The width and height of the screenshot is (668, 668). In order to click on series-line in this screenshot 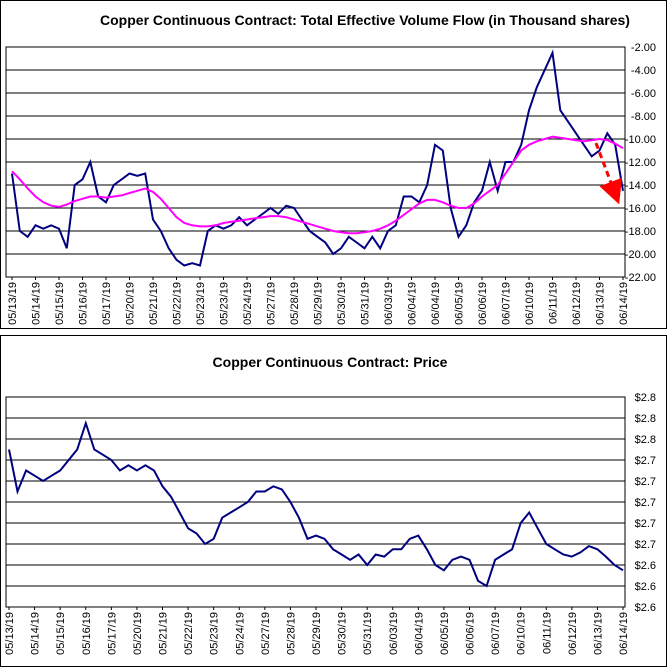, I will do `click(317, 185)`.